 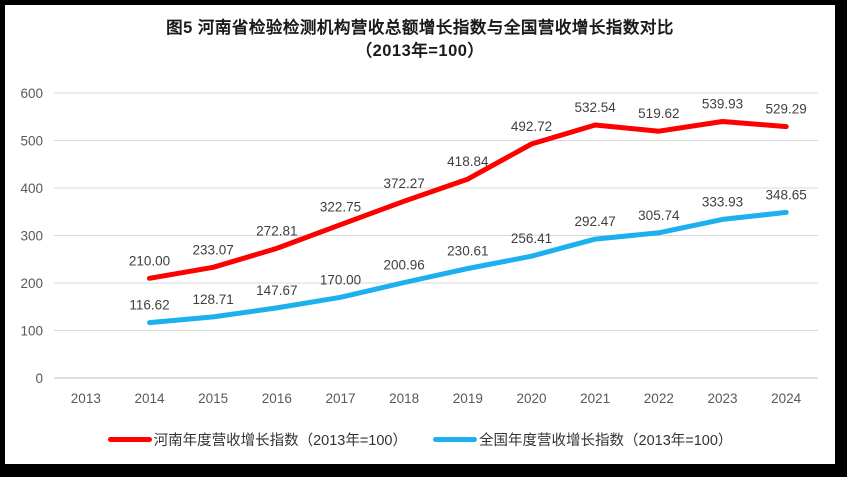 I want to click on data-label-series0-2020: 492.72, so click(x=531, y=126).